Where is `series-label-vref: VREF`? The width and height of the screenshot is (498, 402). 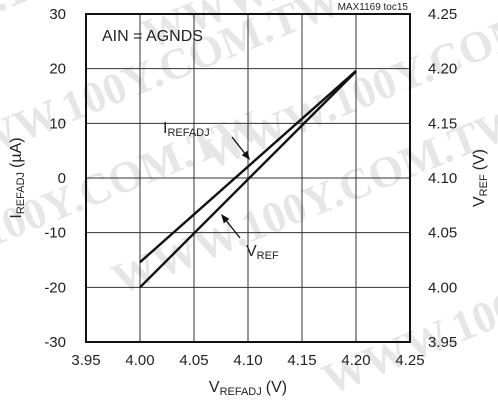
series-label-vref: VREF is located at coordinates (250, 238).